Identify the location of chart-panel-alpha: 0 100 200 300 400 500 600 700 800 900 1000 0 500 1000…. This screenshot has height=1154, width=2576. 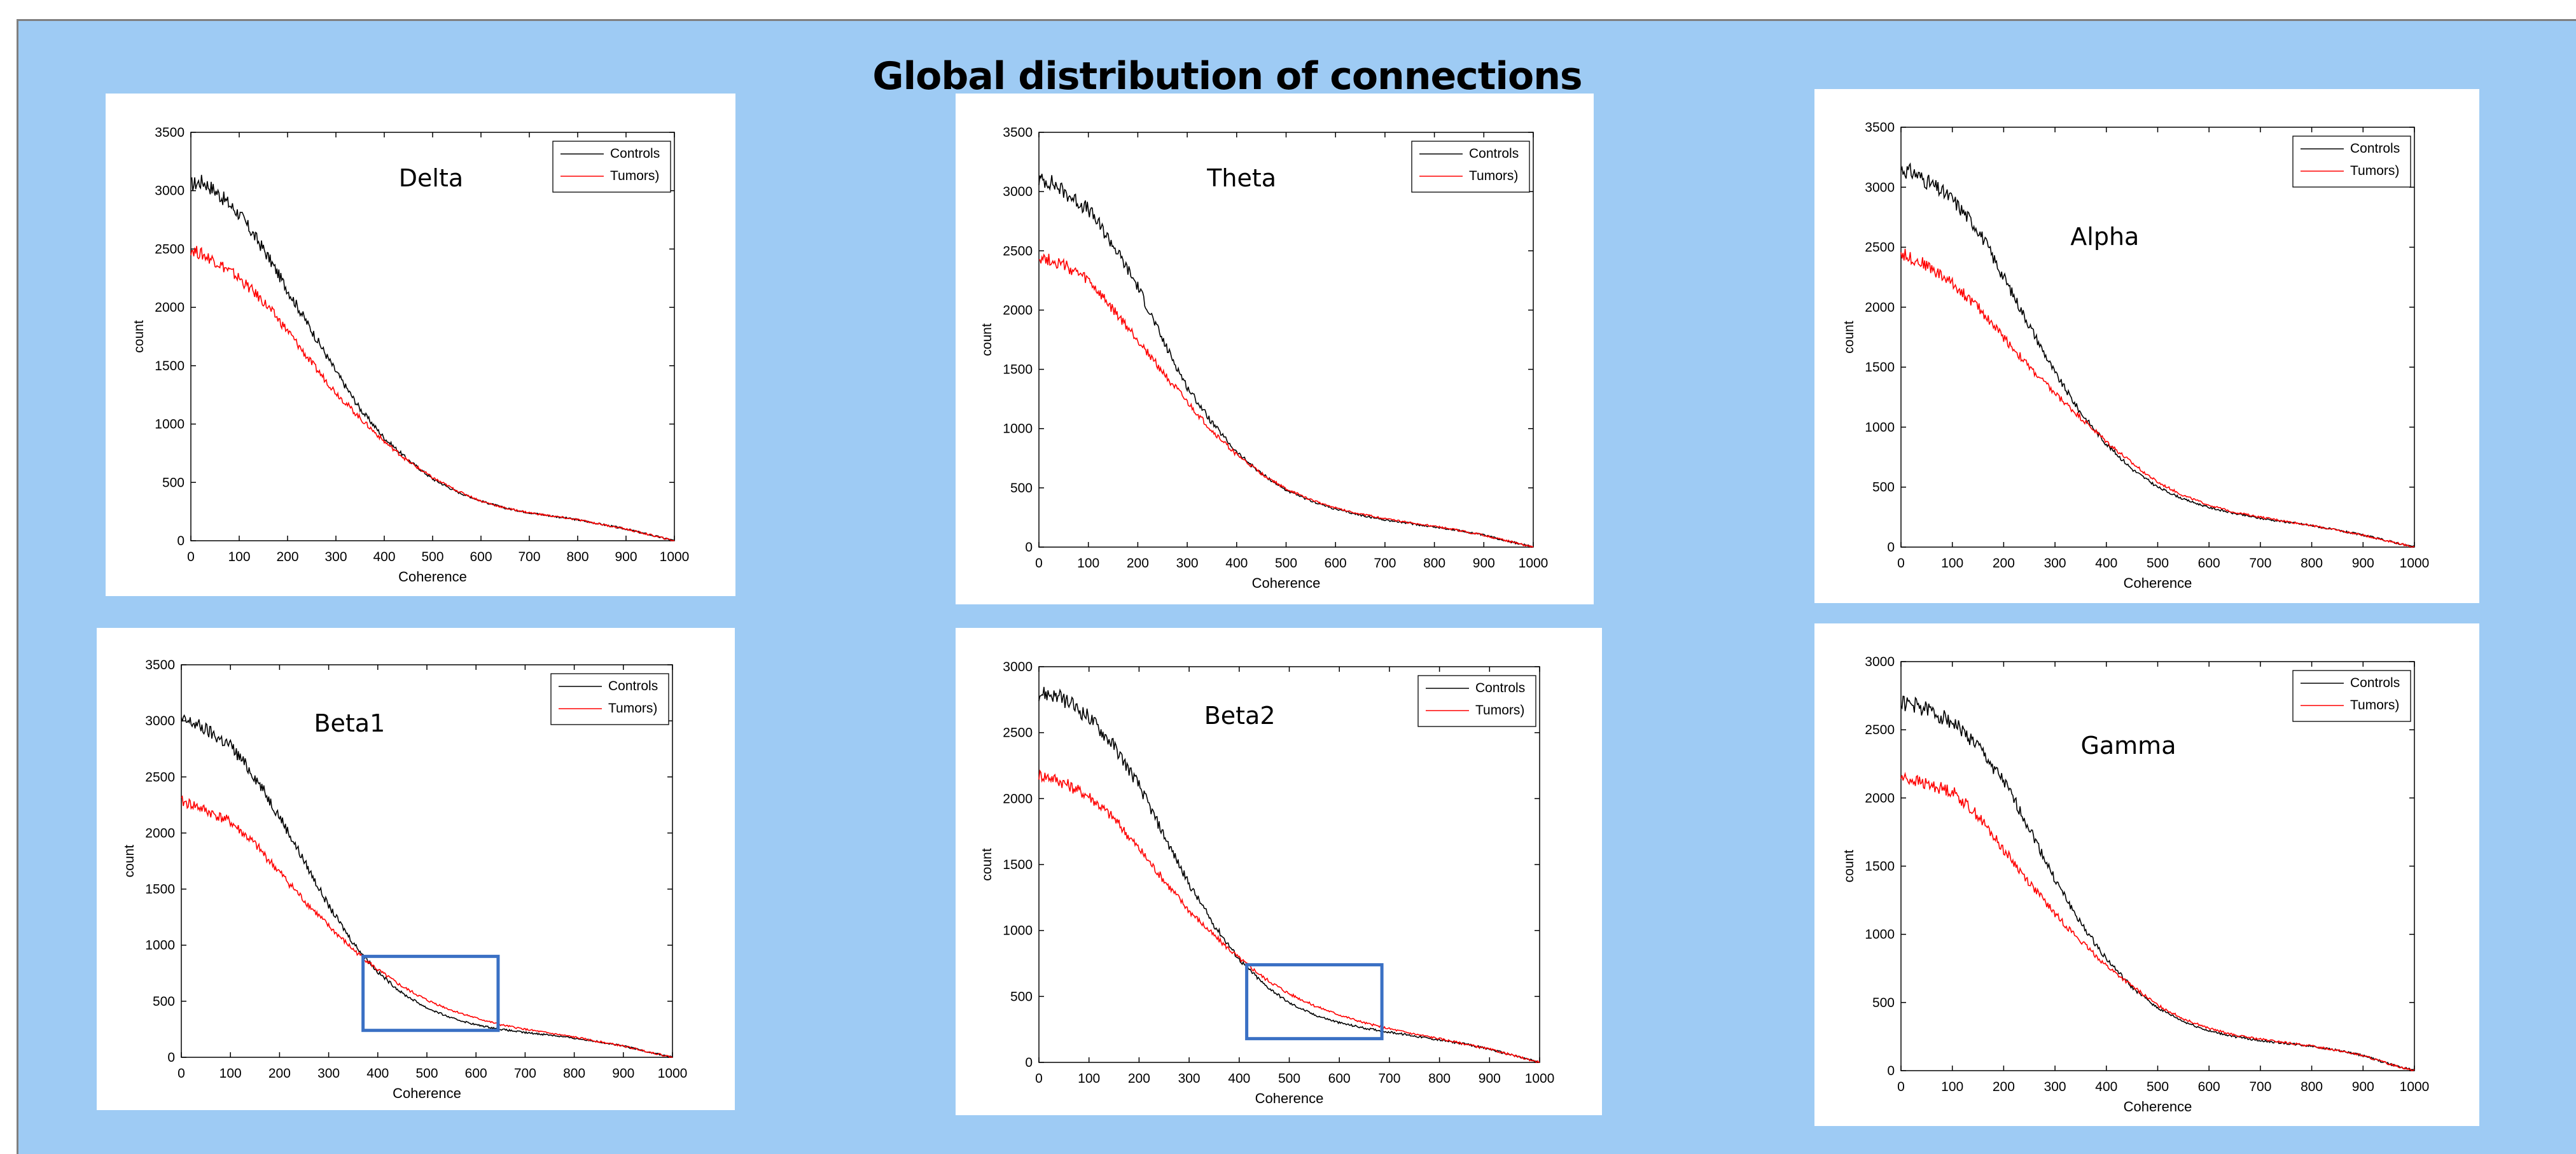
(2146, 346).